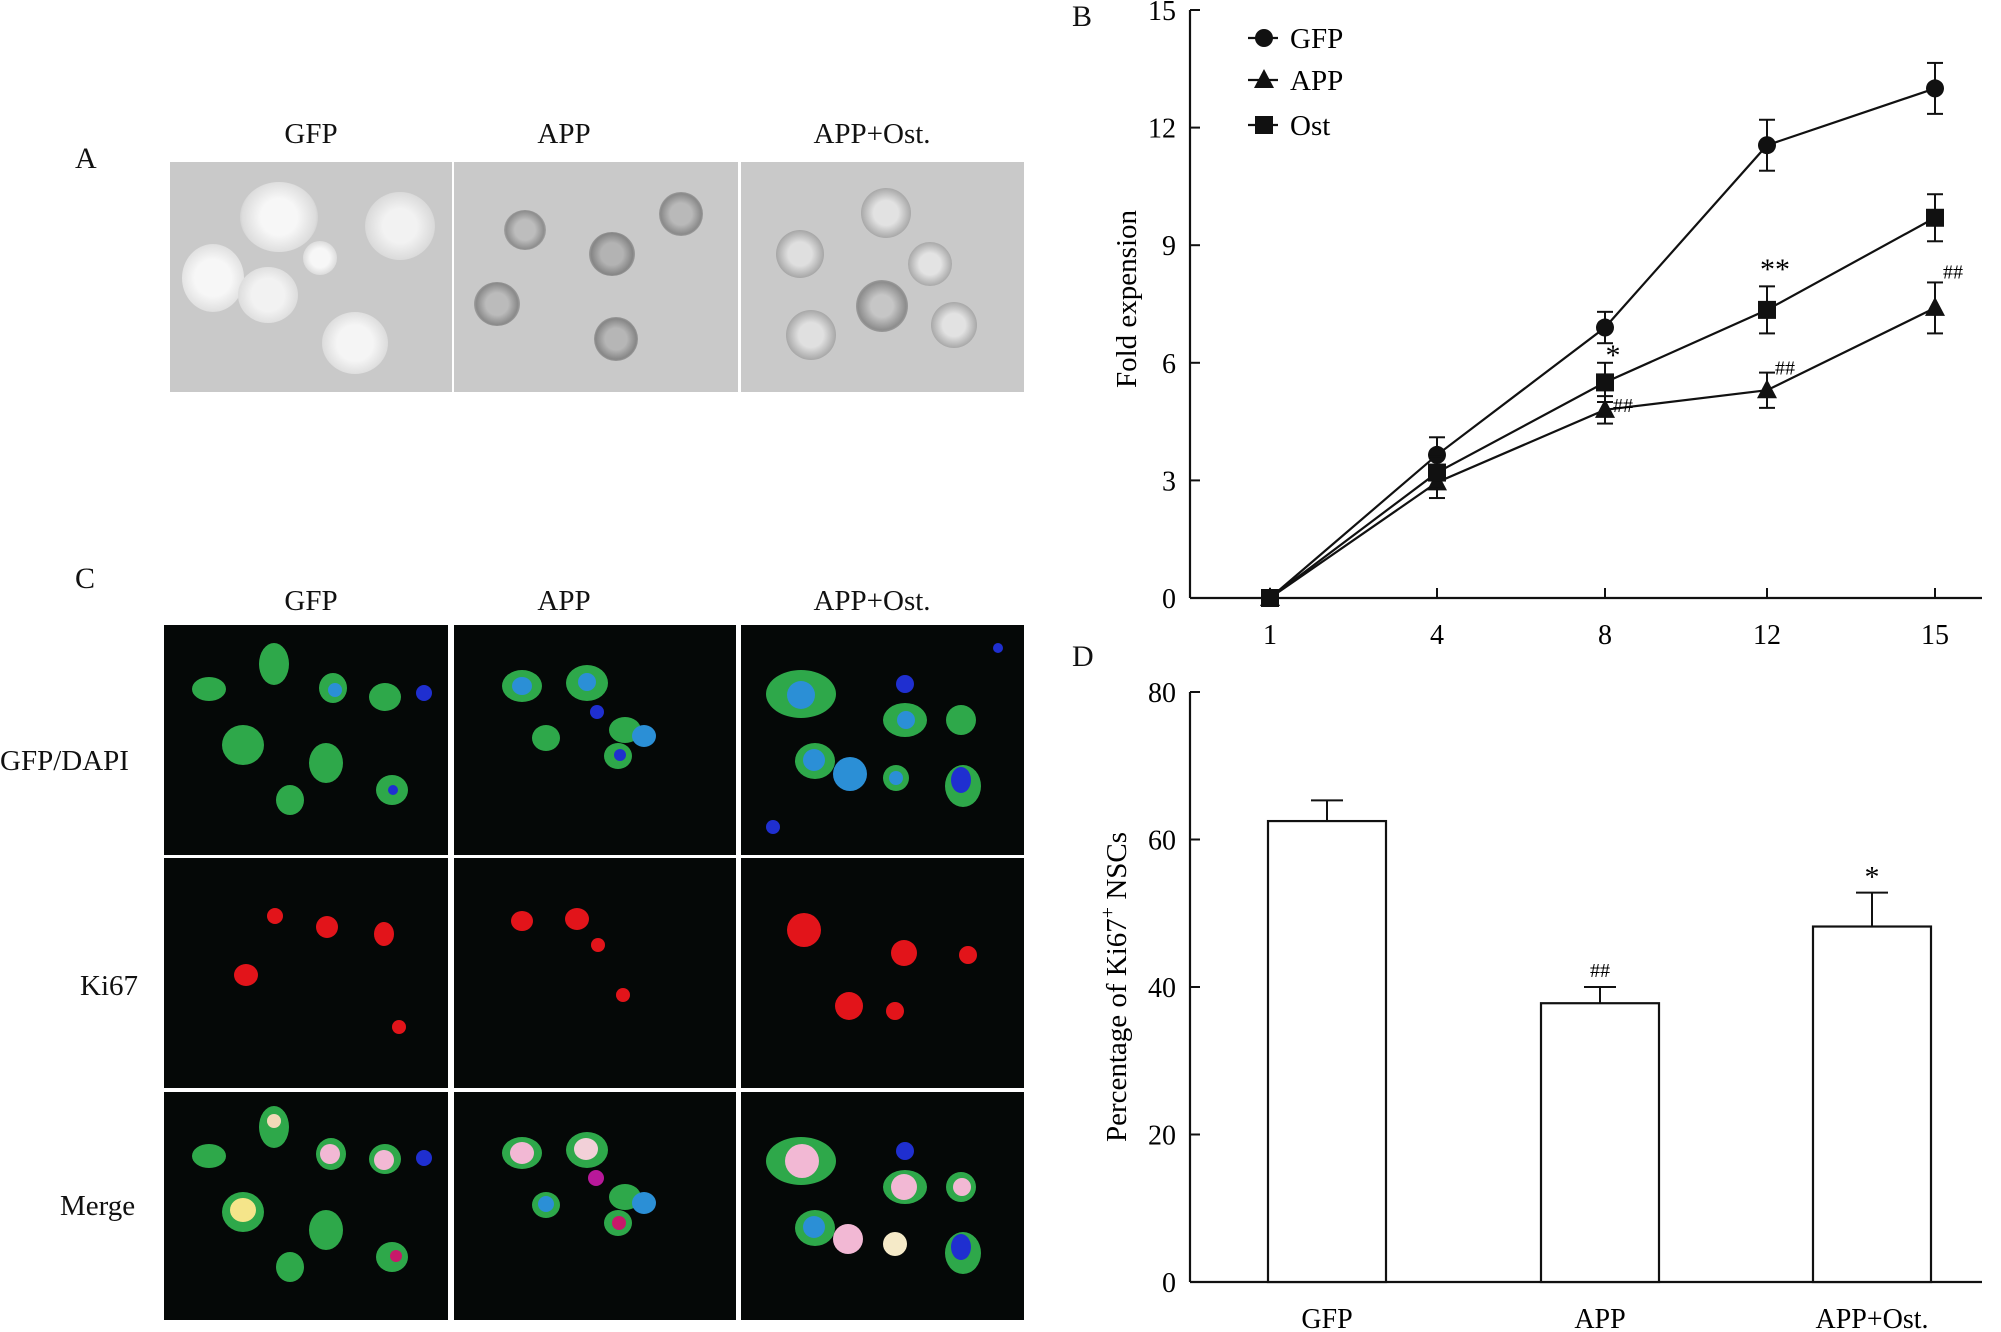  What do you see at coordinates (882, 973) in the screenshot?
I see `panel-c-ki67-app-ost` at bounding box center [882, 973].